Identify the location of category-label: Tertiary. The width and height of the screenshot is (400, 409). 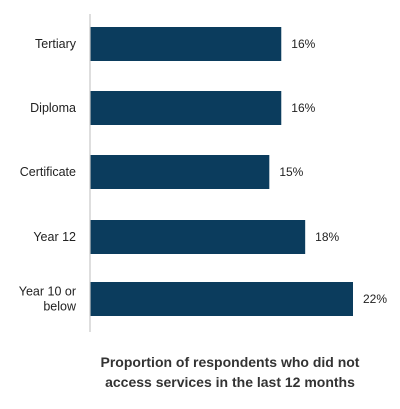
(56, 44).